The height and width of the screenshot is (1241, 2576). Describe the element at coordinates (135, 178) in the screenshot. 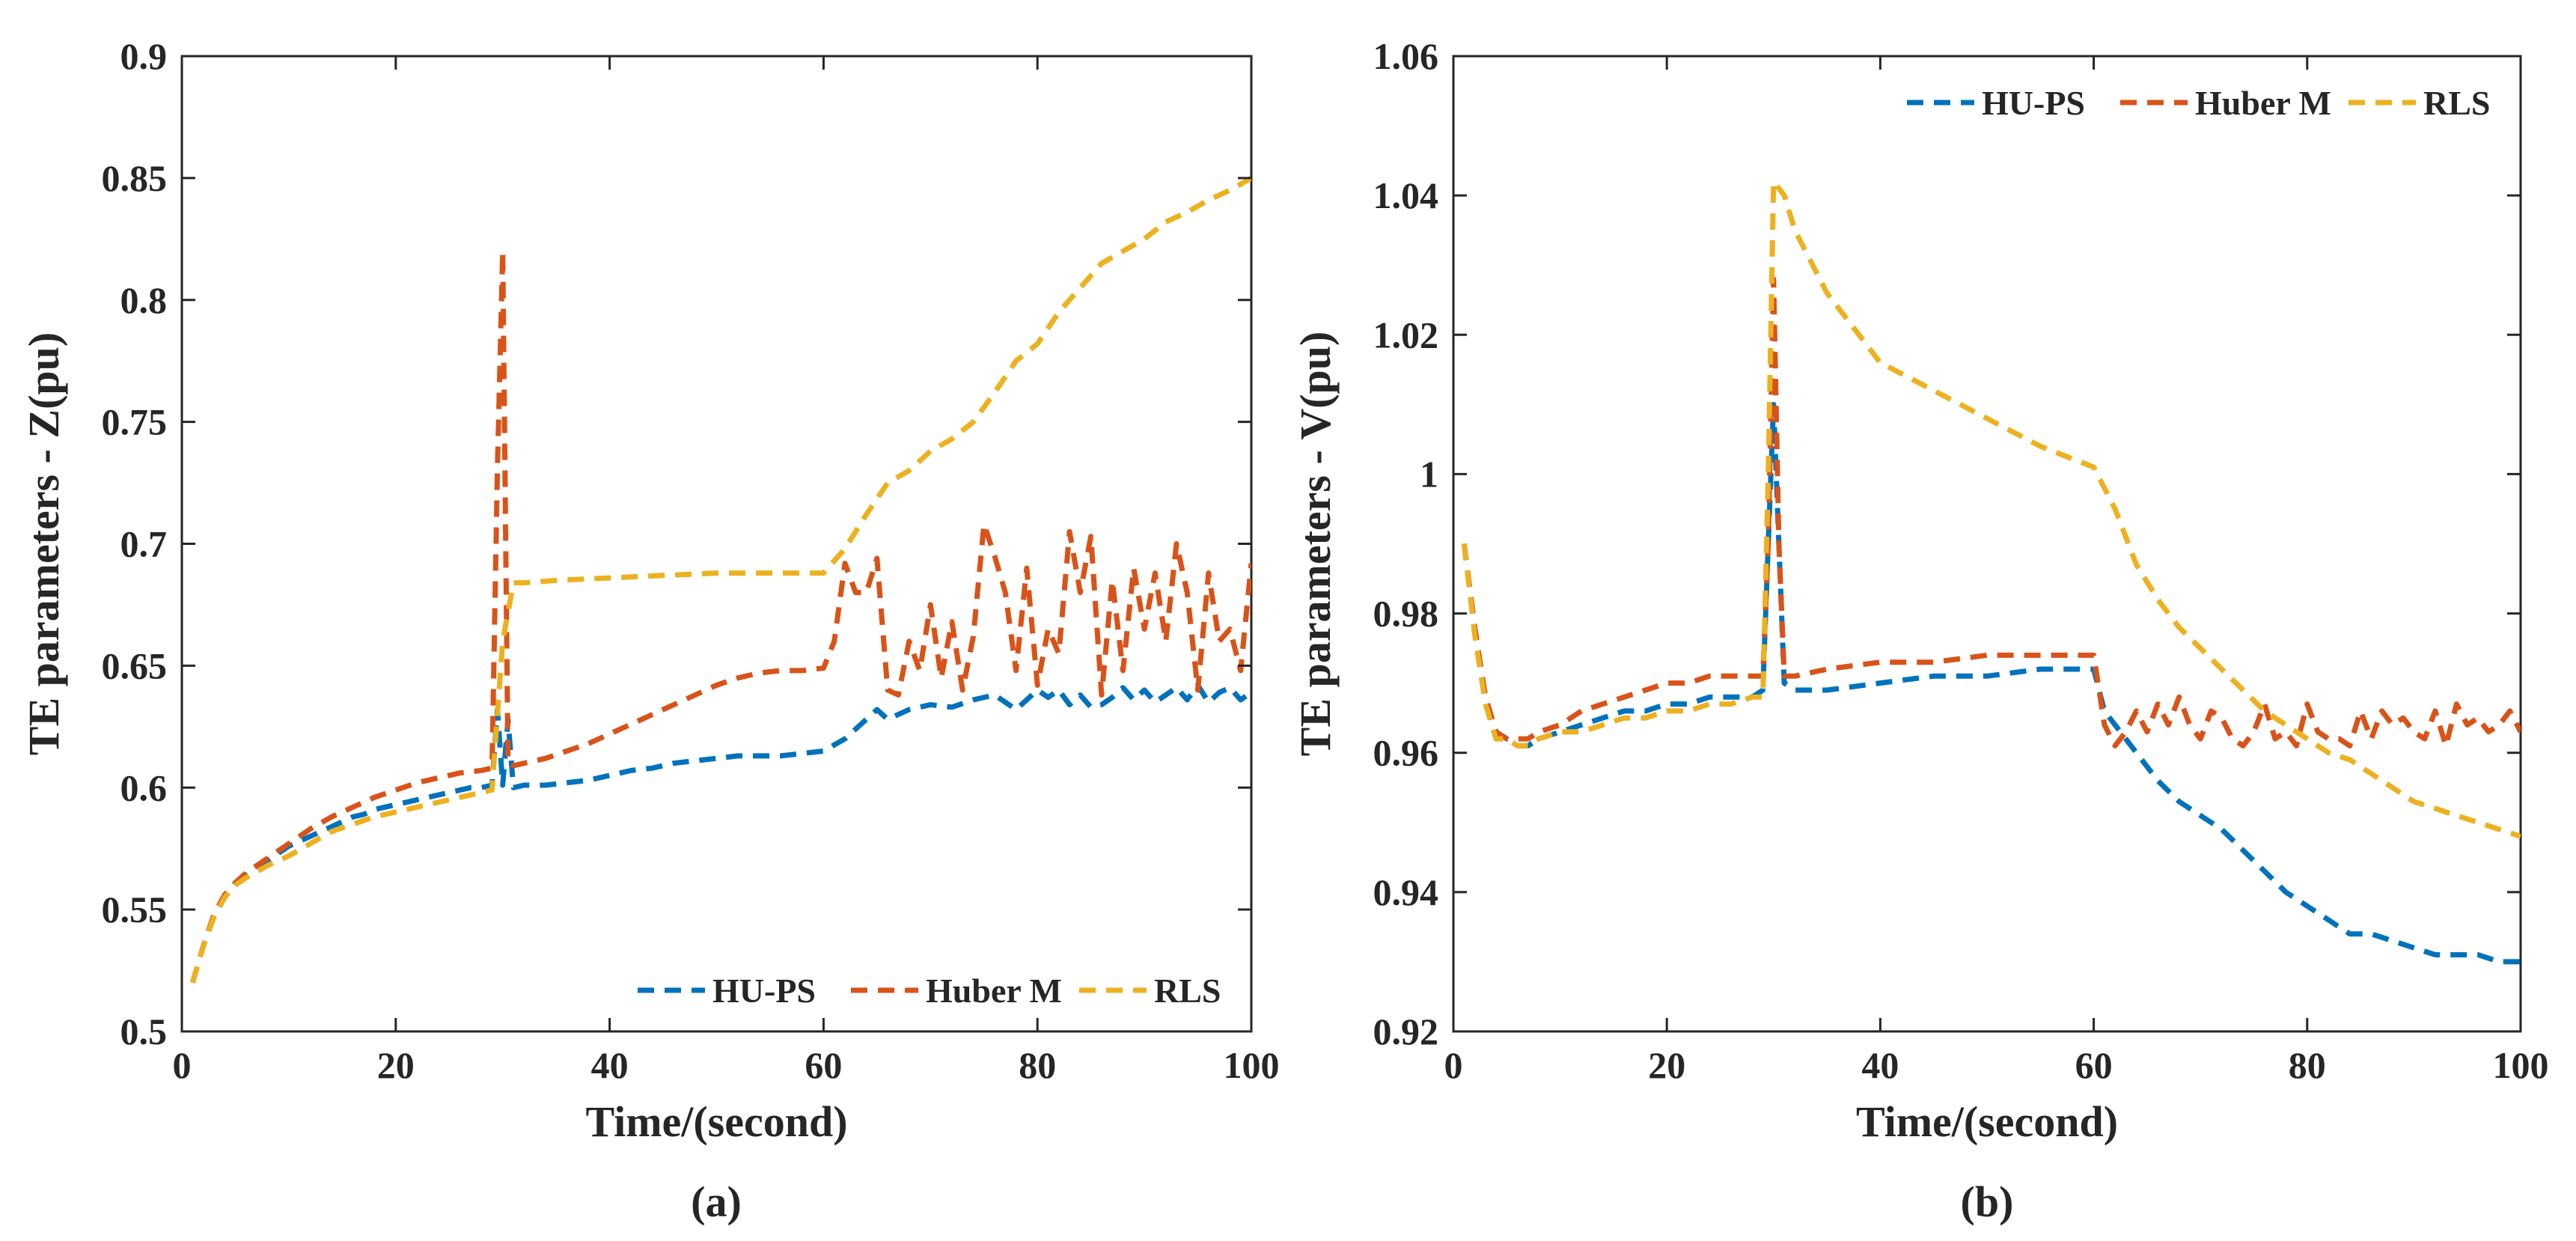

I see `y-tick-label: 0.85` at that location.